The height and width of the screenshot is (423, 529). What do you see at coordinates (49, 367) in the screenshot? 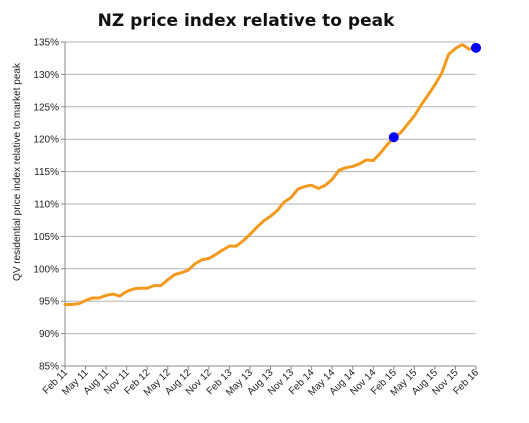
I see `y-tick-label: 85%` at bounding box center [49, 367].